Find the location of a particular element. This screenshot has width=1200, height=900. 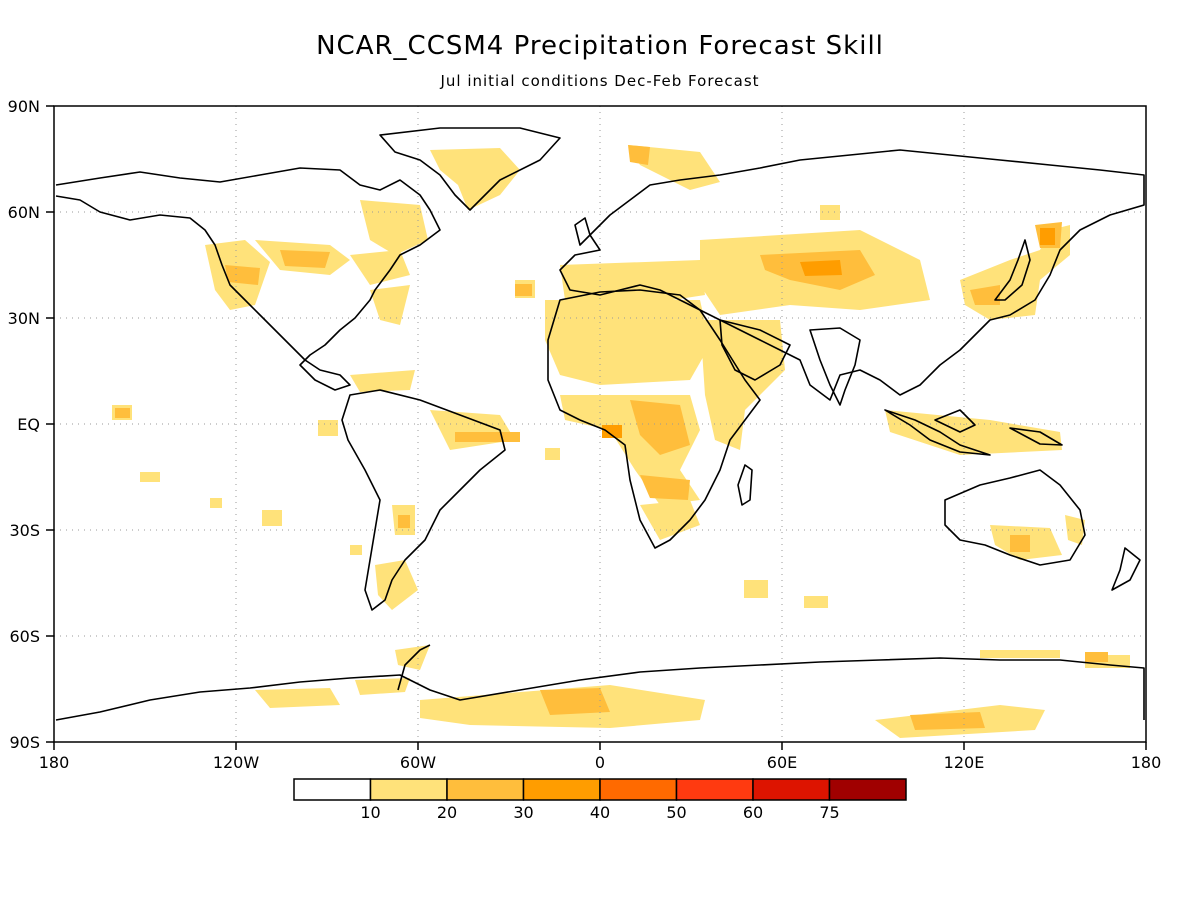

colorbar-label: 30 is located at coordinates (523, 812).